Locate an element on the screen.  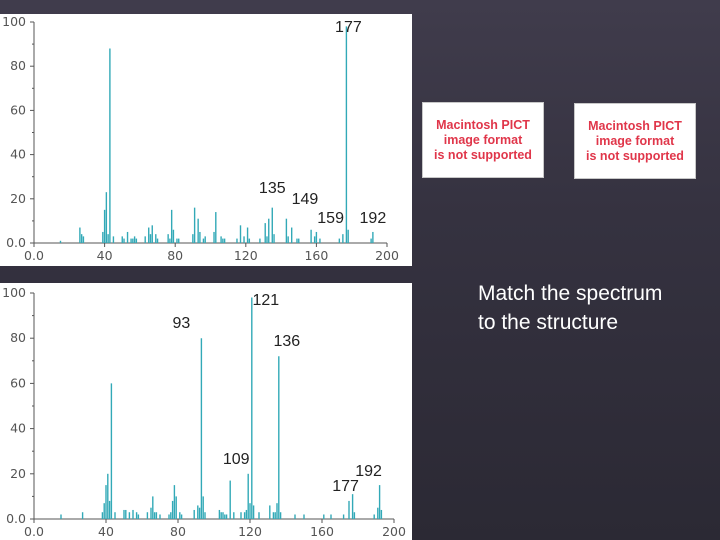
peak-label: 149 is located at coordinates (305, 199).